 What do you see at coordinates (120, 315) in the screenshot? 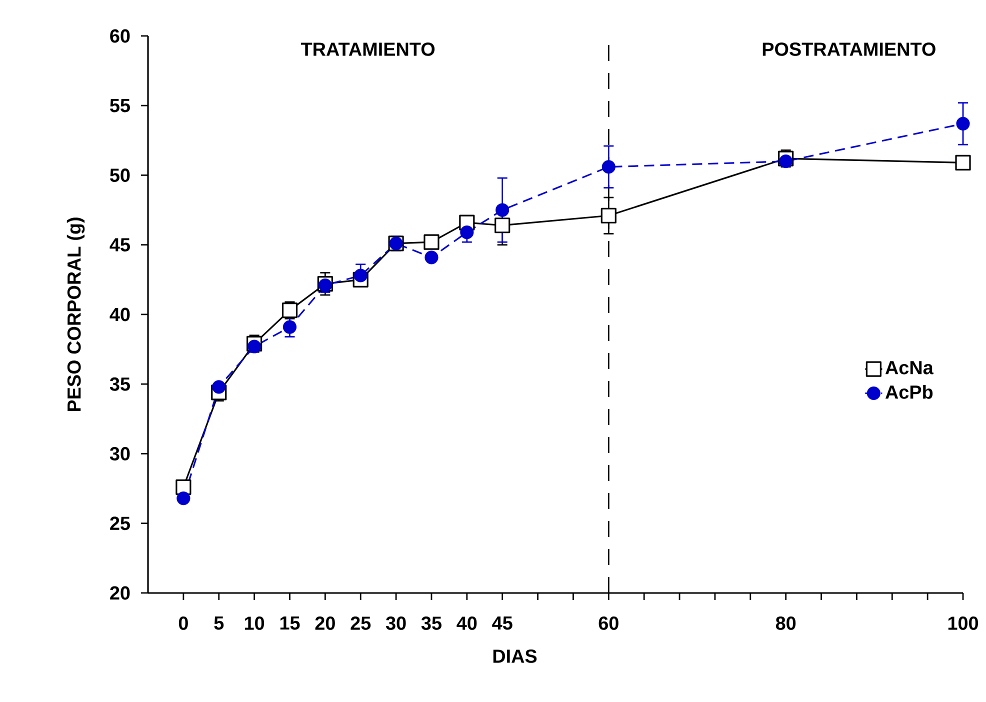
I see `y-tick-label: 40` at bounding box center [120, 315].